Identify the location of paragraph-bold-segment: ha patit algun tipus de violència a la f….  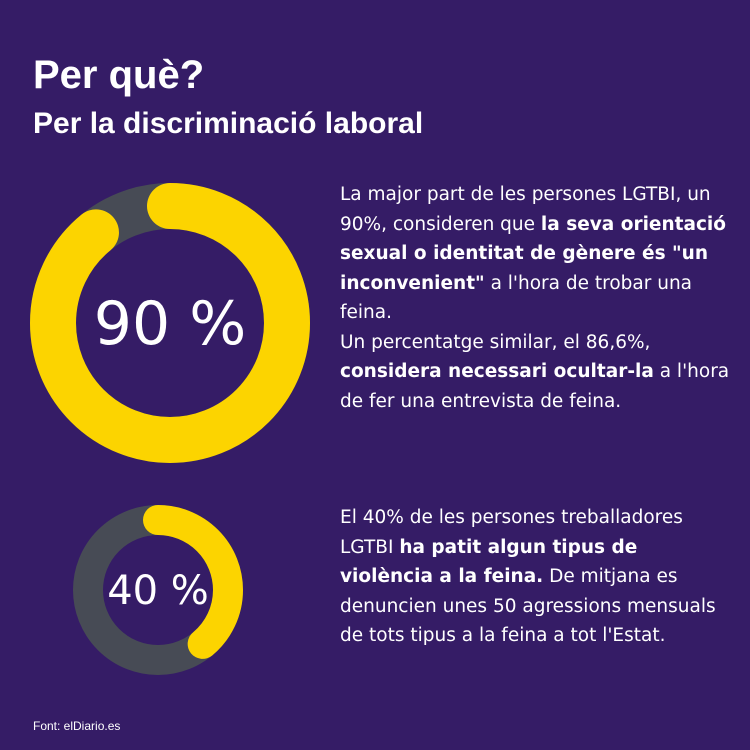
(489, 562).